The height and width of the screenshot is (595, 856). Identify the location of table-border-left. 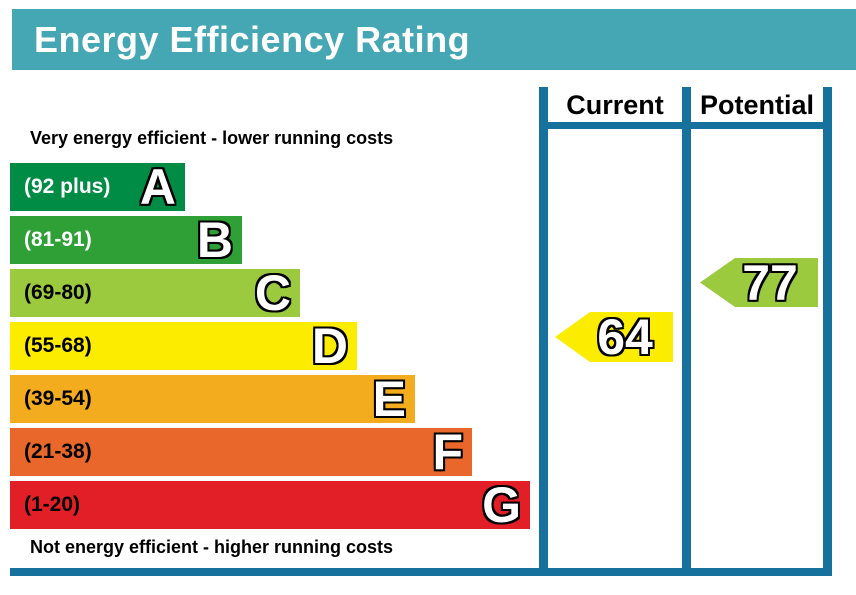
(543, 331).